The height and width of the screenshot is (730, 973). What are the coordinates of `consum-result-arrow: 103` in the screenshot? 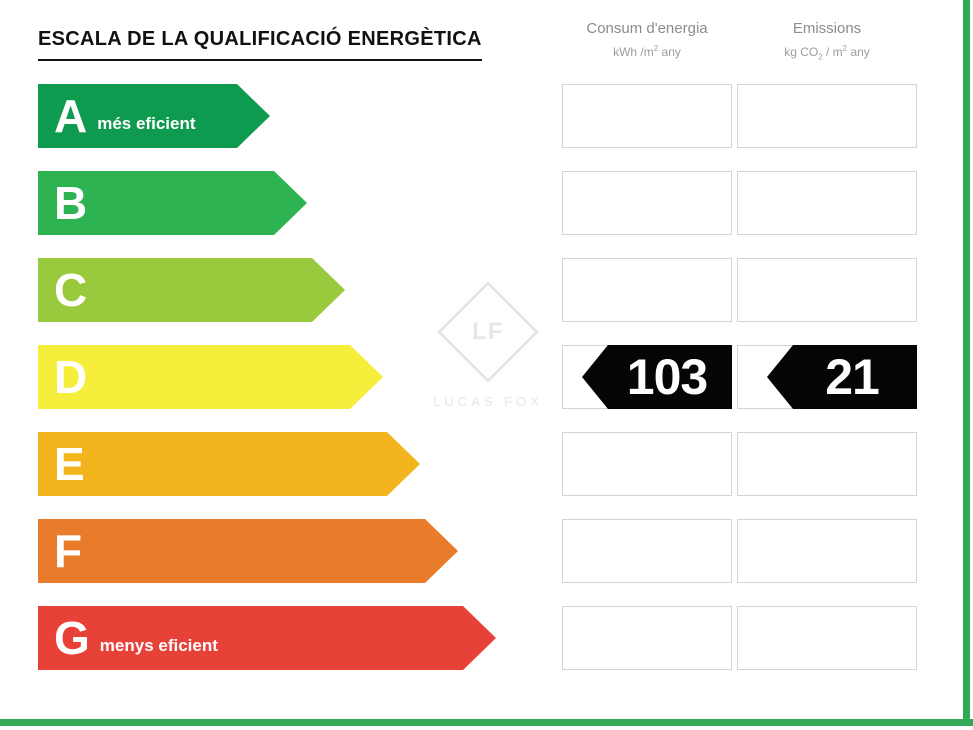 It's located at (657, 377).